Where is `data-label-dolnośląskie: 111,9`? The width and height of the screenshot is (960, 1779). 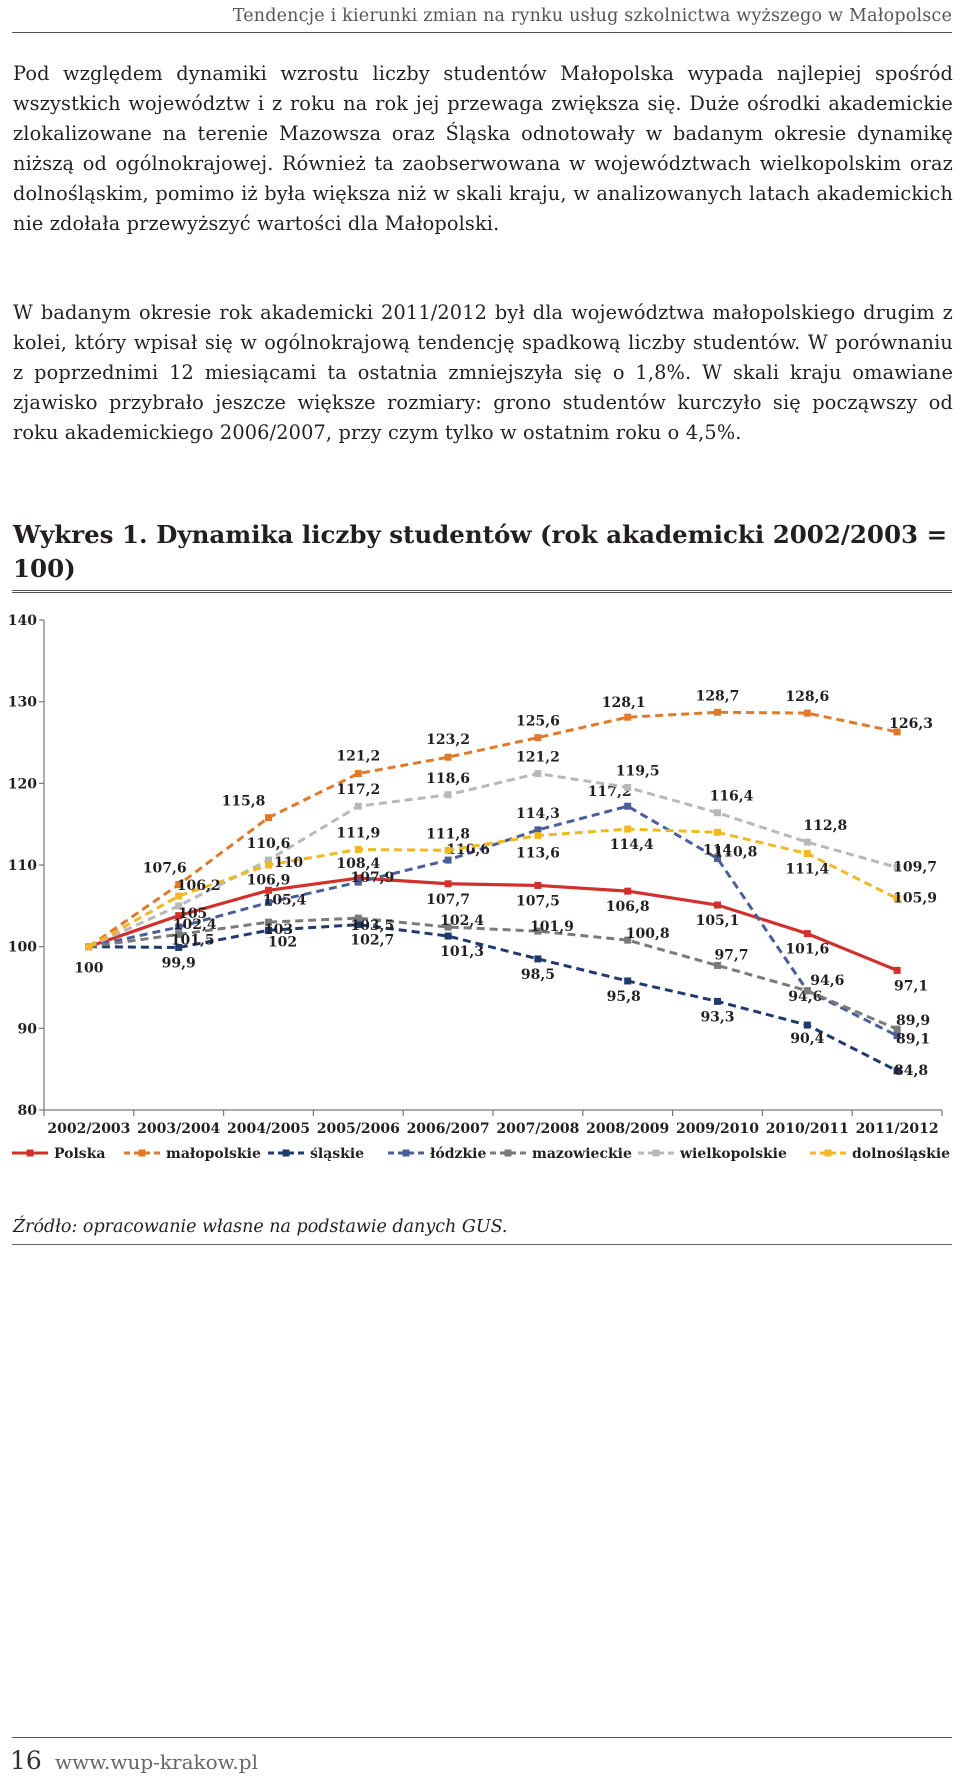
data-label-dolnośląskie: 111,9 is located at coordinates (358, 833).